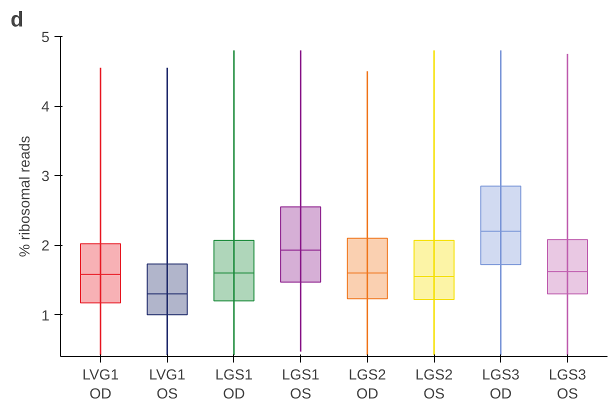 This screenshot has height=411, width=612. What do you see at coordinates (367, 385) in the screenshot?
I see `x-tick-label: LGS2 OD` at bounding box center [367, 385].